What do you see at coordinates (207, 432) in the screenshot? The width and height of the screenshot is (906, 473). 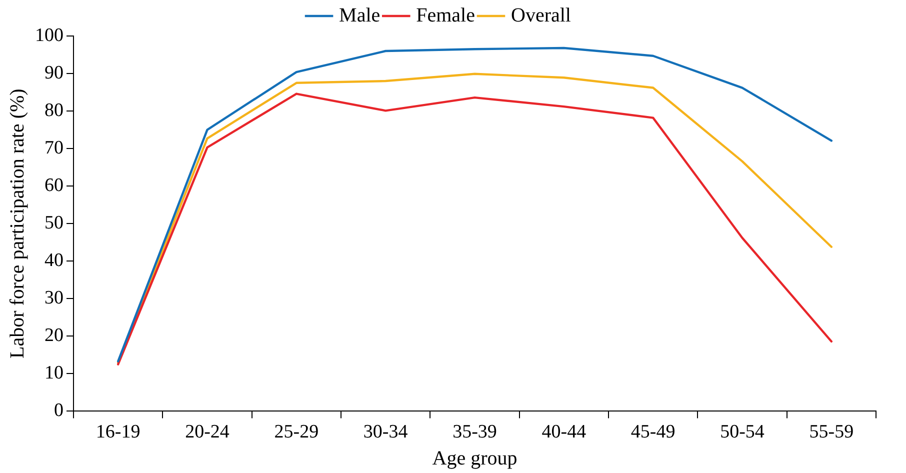 I see `x-tick-label: 20-24` at bounding box center [207, 432].